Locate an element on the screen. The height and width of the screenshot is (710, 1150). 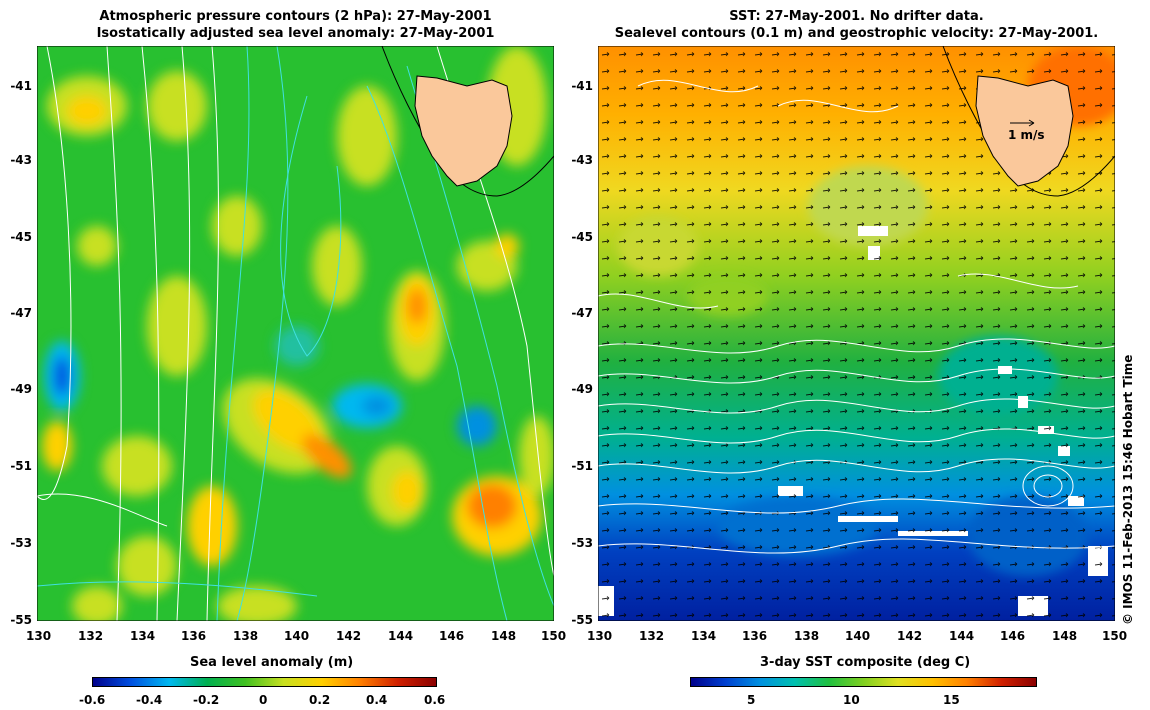
tasmania-landmass-right is located at coordinates (1024, 131).